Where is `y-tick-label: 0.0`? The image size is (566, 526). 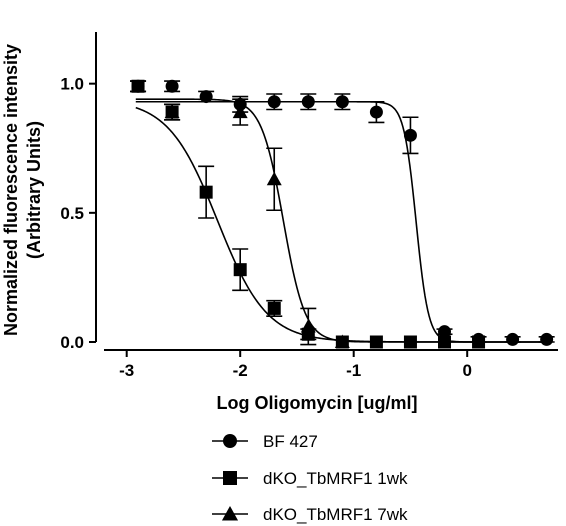
y-tick-label: 0.0 is located at coordinates (72, 342).